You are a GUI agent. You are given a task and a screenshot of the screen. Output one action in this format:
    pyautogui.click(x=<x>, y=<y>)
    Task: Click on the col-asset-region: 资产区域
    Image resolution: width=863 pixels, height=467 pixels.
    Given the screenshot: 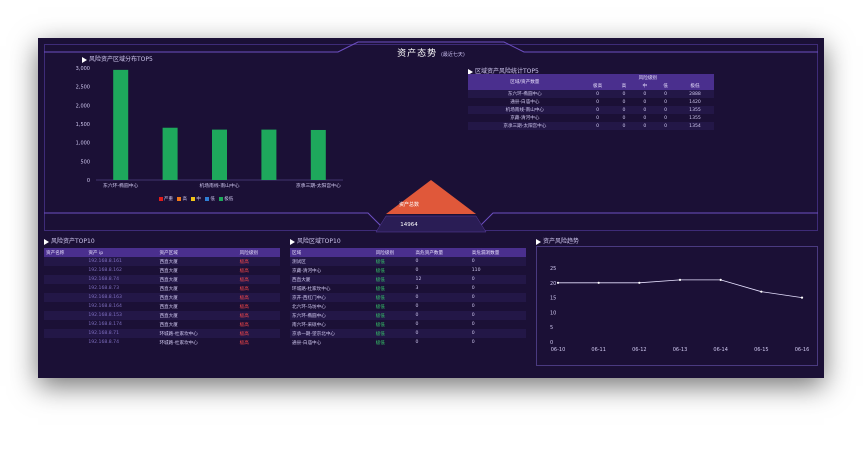 What is the action you would take?
    pyautogui.click(x=197, y=252)
    